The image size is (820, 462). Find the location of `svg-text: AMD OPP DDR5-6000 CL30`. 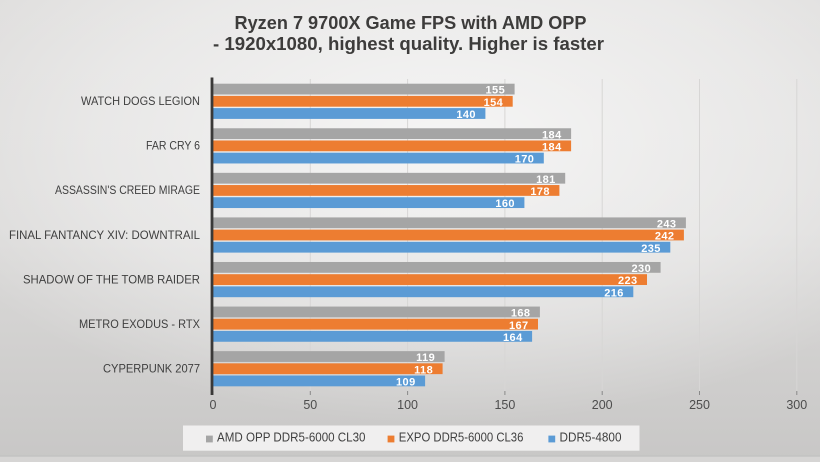

svg-text: AMD OPP DDR5-6000 CL30 is located at coordinates (291, 436).